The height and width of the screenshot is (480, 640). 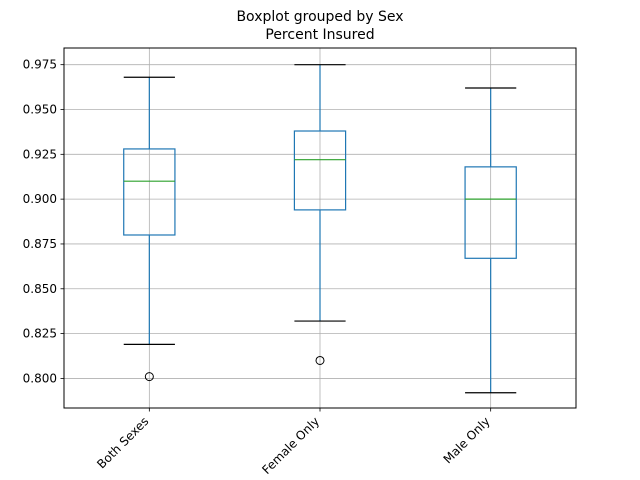 What do you see at coordinates (290, 445) in the screenshot?
I see `x-tick-label: Female Only` at bounding box center [290, 445].